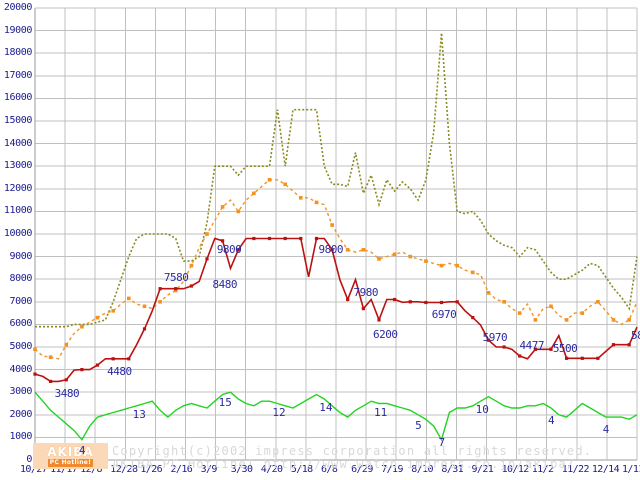 The width and height of the screenshot is (640, 480). I want to click on x-axis-tick-label: 7/19, so click(392, 469).